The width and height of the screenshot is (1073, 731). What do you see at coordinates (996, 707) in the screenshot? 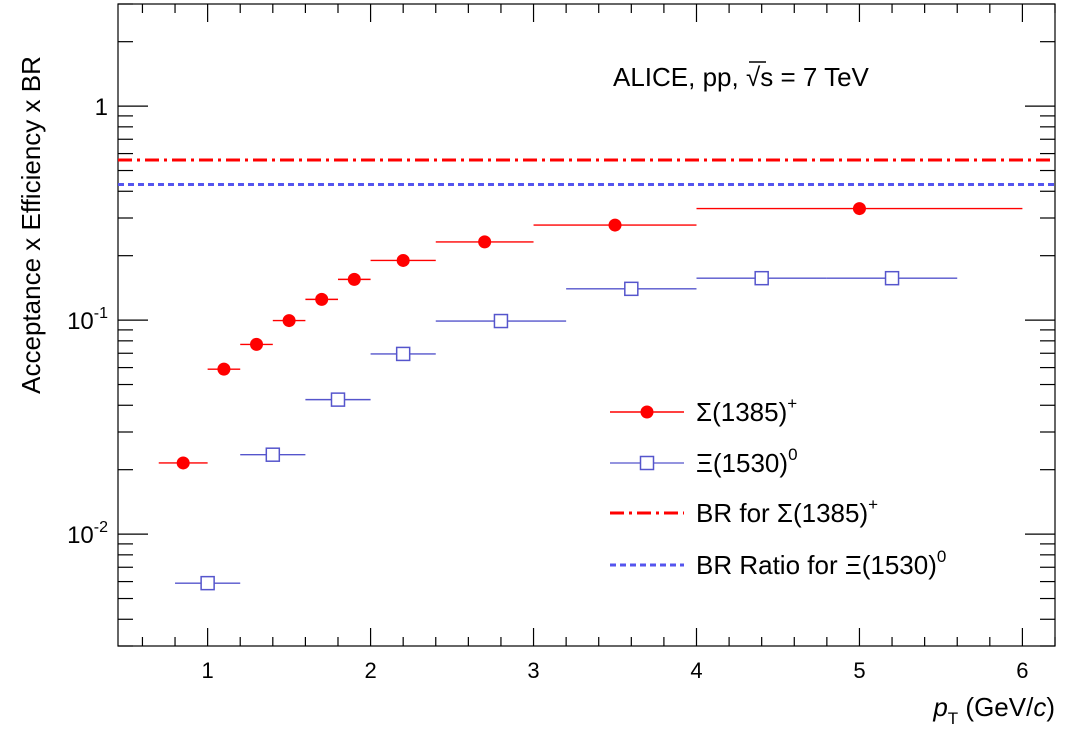
I see `x-axis-unit-pre: (GeV/` at bounding box center [996, 707].